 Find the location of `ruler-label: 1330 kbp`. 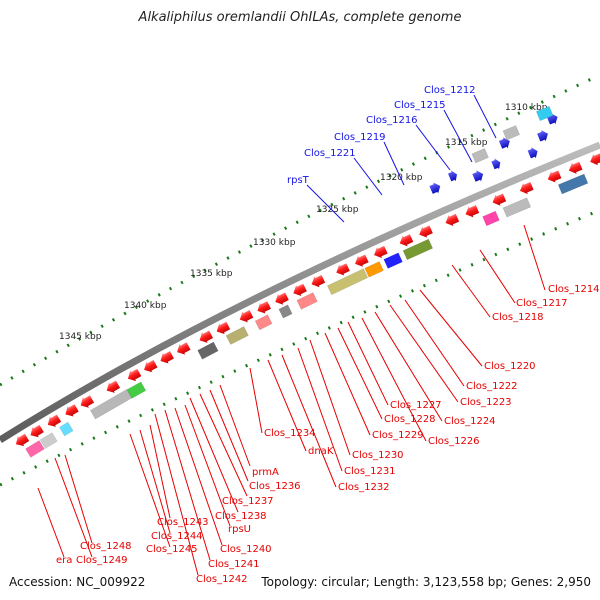

ruler-label: 1330 kbp is located at coordinates (274, 243).